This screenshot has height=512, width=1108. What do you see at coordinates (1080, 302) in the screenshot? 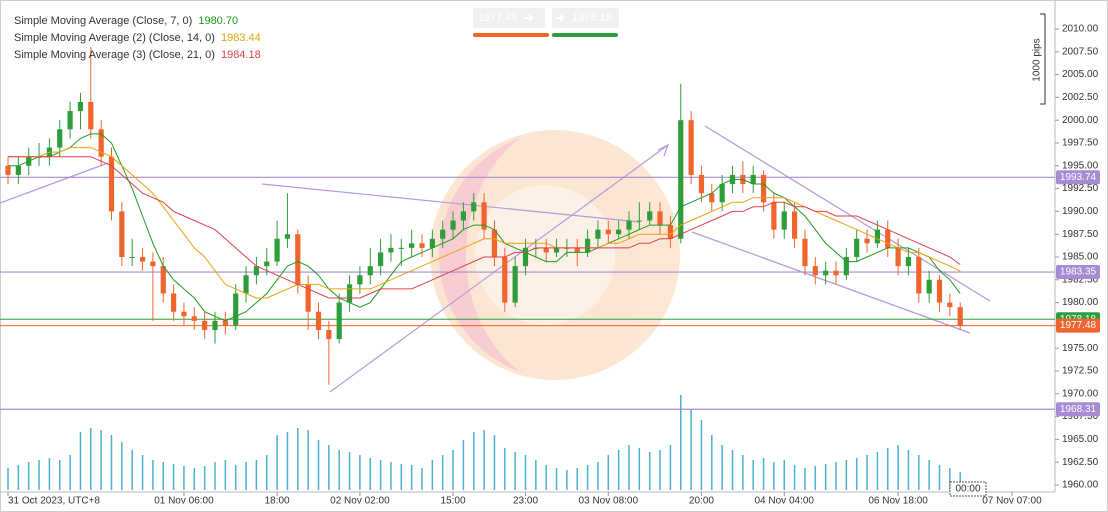
I see `y-tick-label: 1980.00` at bounding box center [1080, 302].